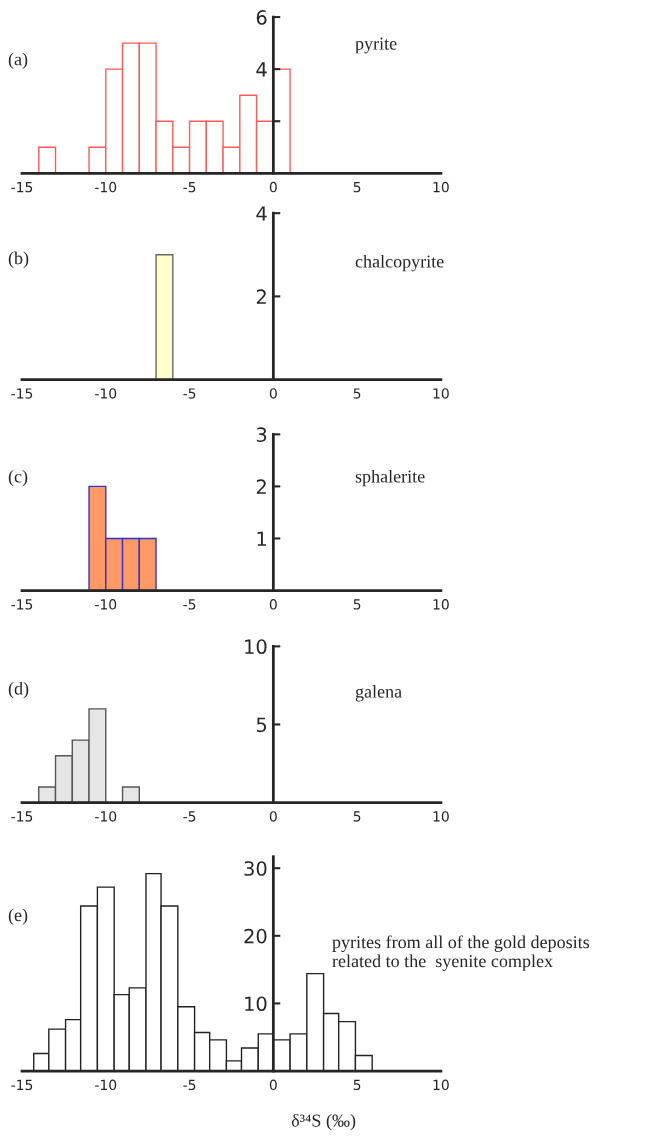 The image size is (667, 1140). I want to click on y-tick-label: 1, so click(261, 538).